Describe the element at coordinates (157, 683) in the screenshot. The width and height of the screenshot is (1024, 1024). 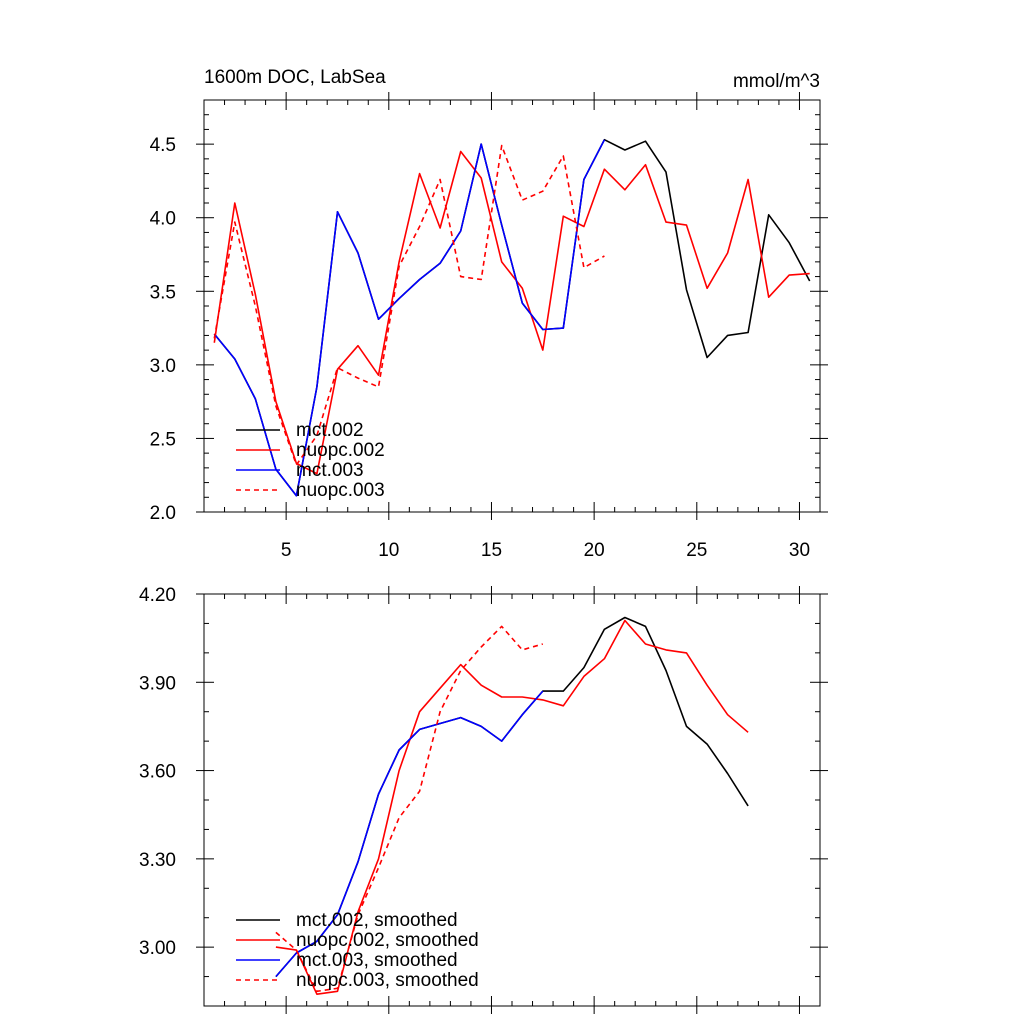
I see `y-tick-label: 3.90` at that location.